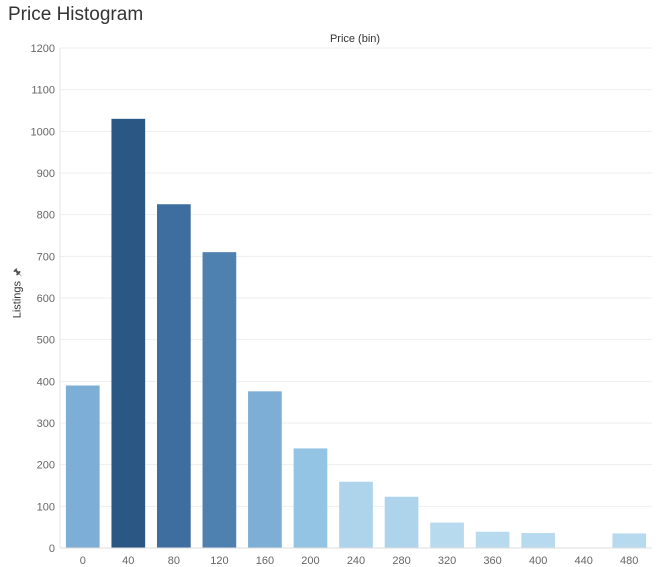 Image resolution: width=659 pixels, height=567 pixels. Describe the element at coordinates (46, 424) in the screenshot. I see `y-tick-label: 300` at that location.